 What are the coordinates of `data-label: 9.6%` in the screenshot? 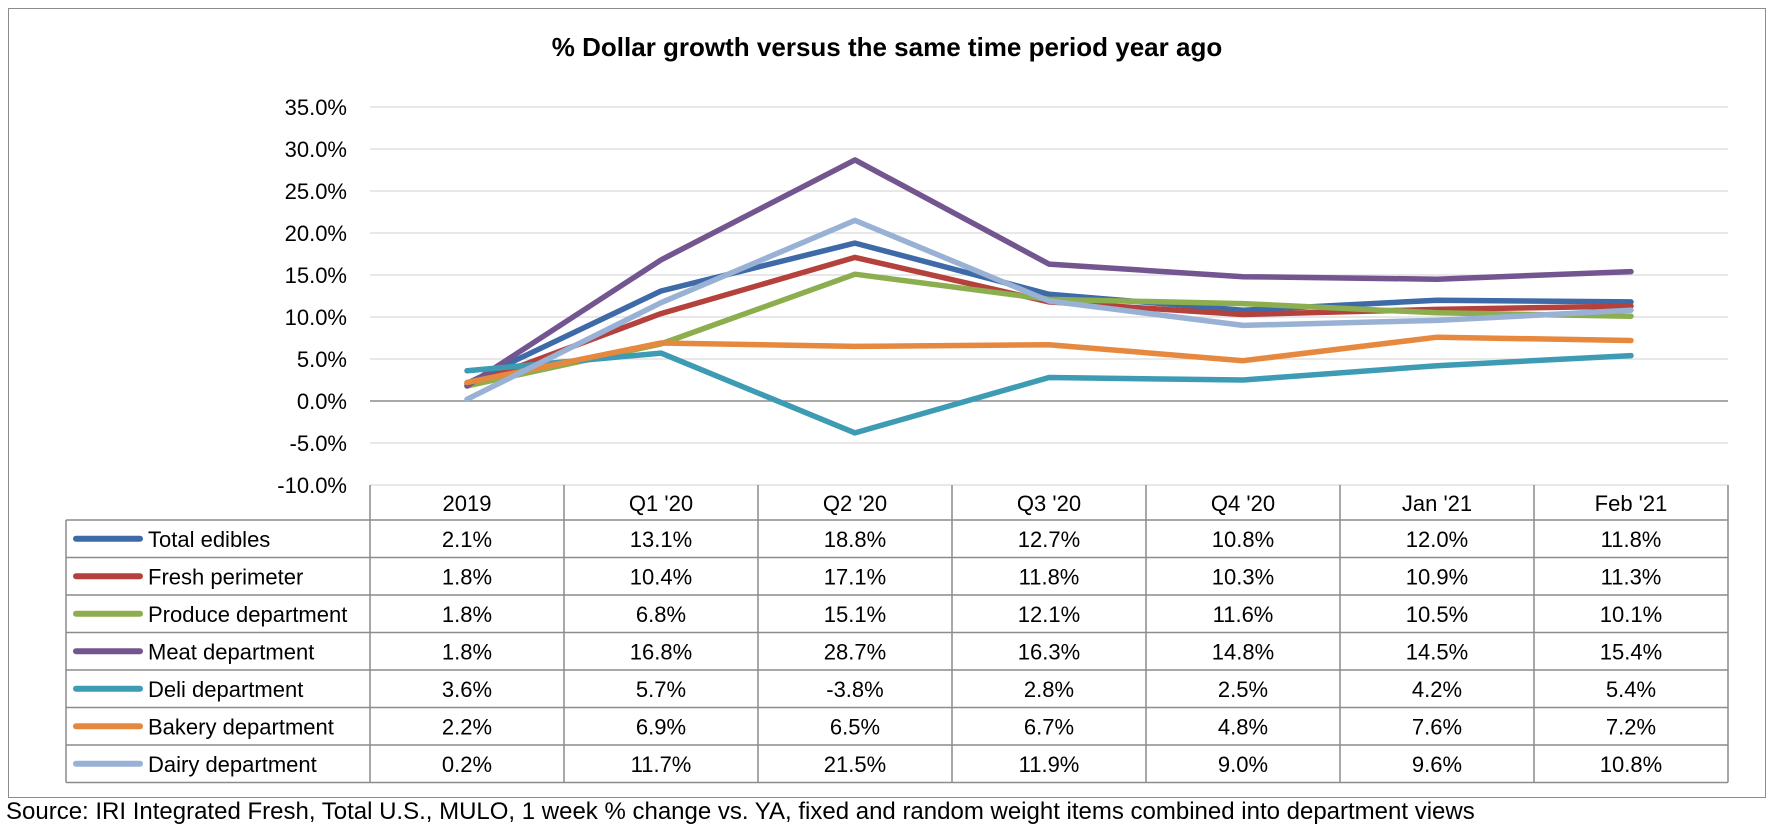 It's located at (1437, 764).